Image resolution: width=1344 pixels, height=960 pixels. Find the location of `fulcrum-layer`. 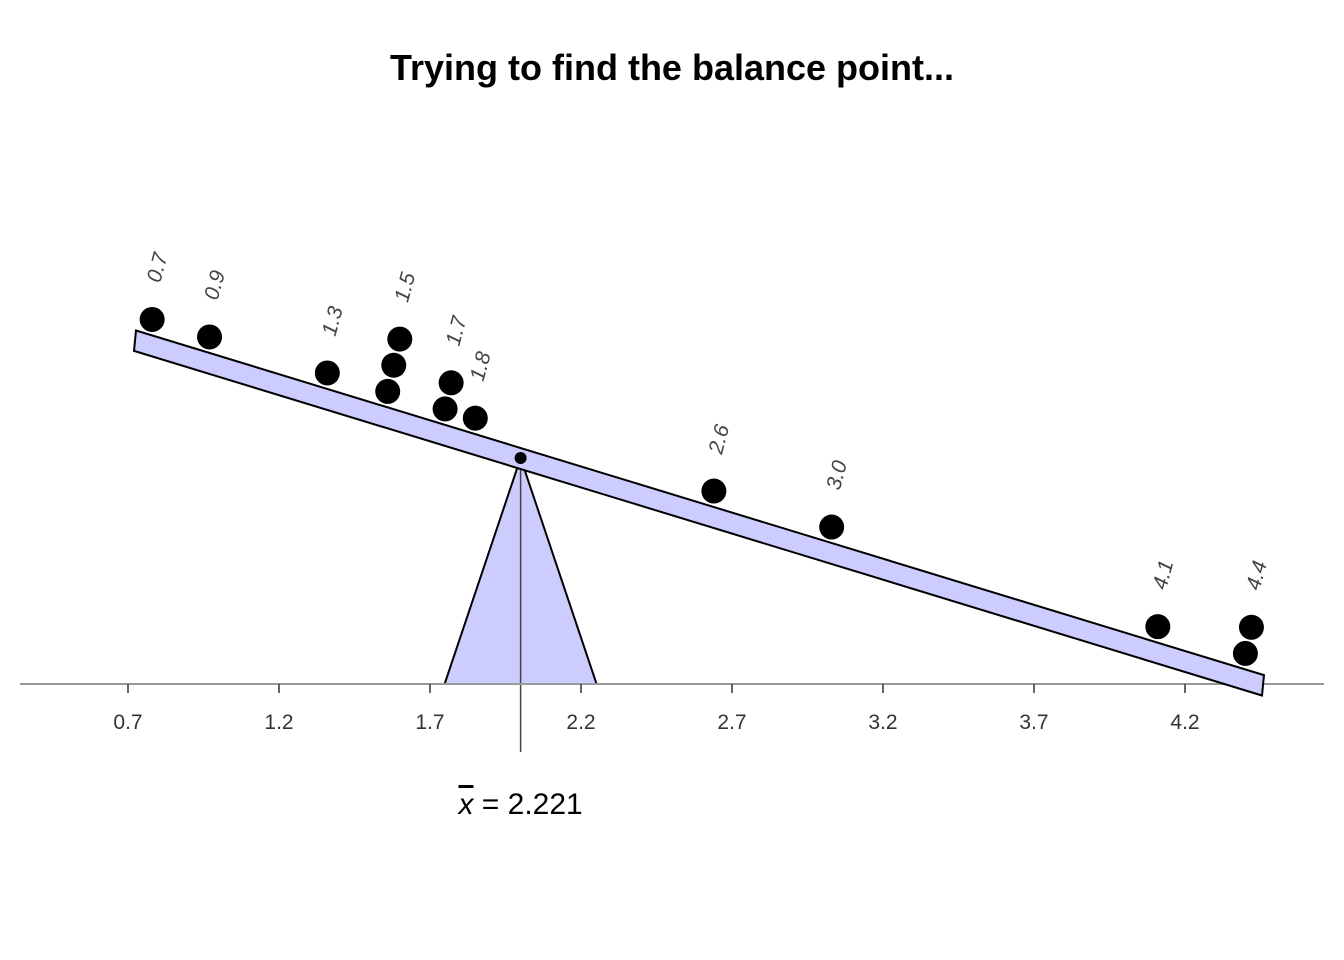

fulcrum-layer is located at coordinates (520, 603).